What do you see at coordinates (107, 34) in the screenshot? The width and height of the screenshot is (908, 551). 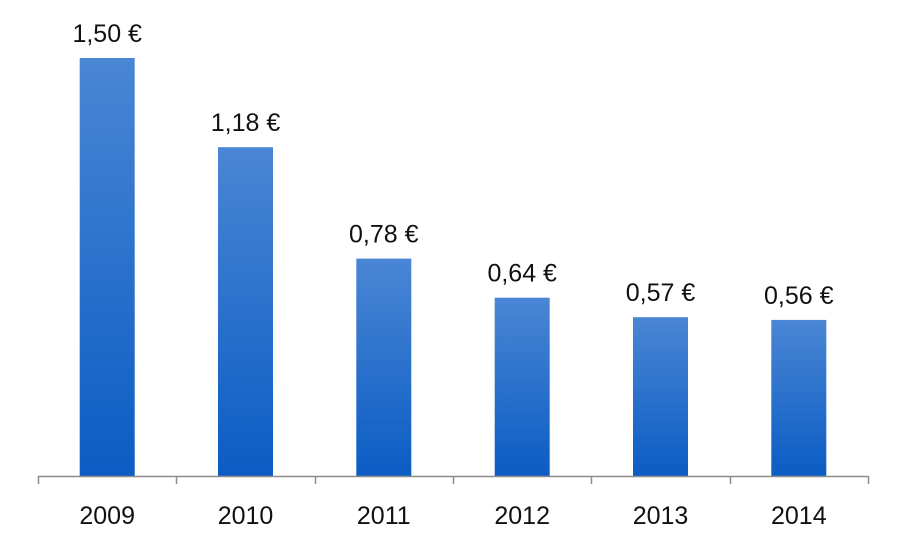 I see `data-label-2009: 1,50 €` at bounding box center [107, 34].